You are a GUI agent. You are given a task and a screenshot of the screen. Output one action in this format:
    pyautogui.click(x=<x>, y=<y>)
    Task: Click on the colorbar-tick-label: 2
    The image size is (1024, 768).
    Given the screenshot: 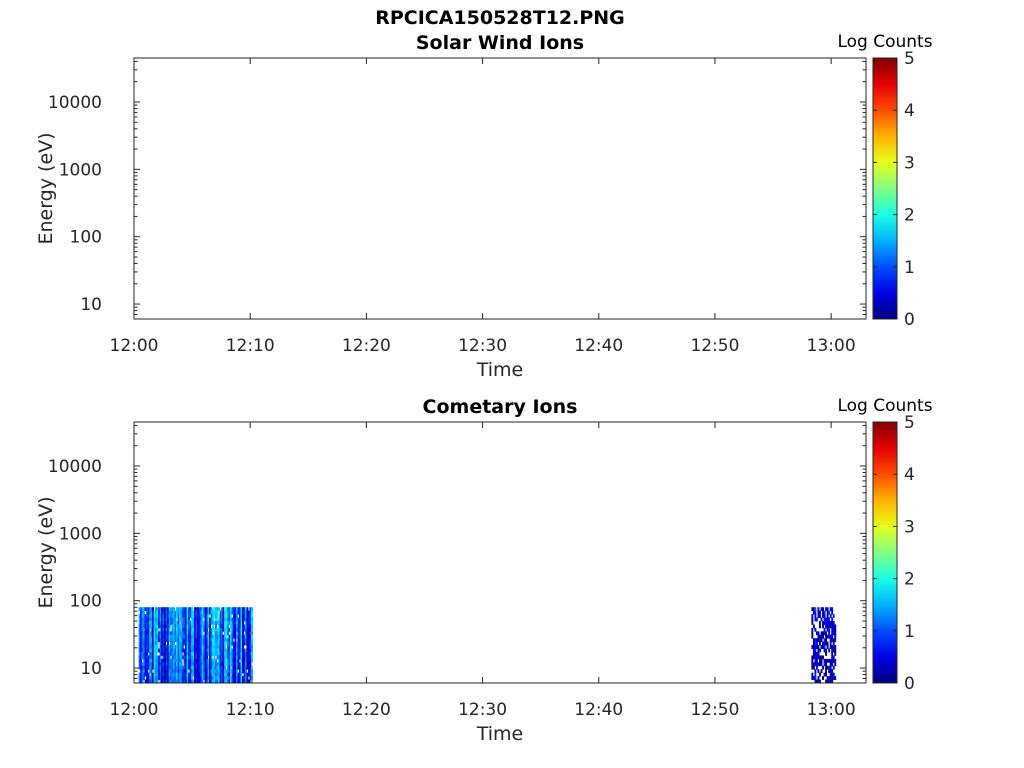 What is the action you would take?
    pyautogui.click(x=909, y=580)
    